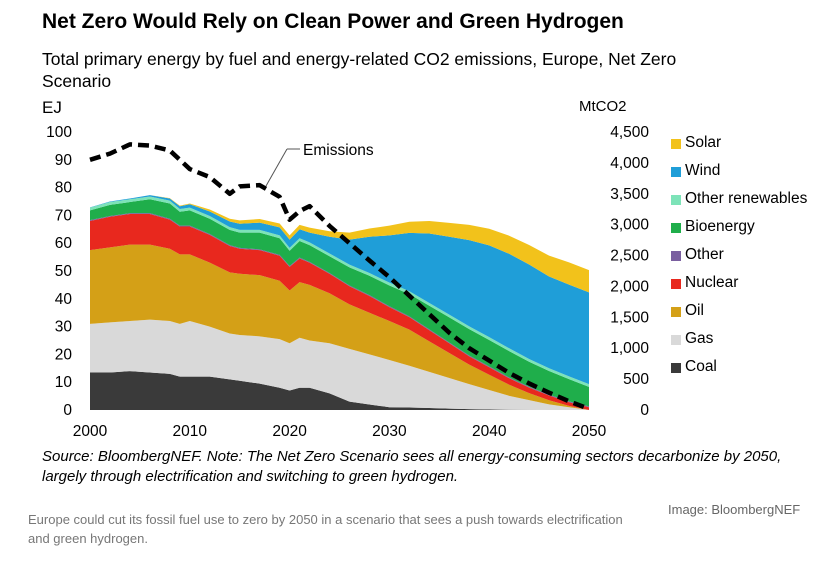 This screenshot has height=570, width=836. Describe the element at coordinates (694, 310) in the screenshot. I see `legend-label: Oil` at that location.